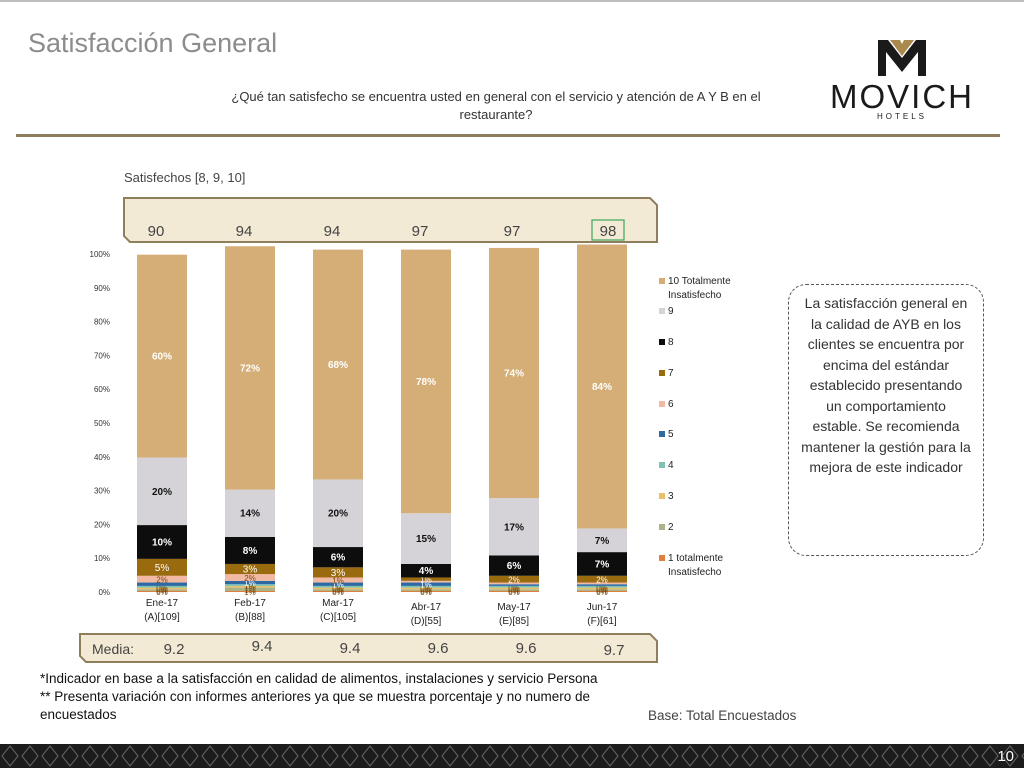 The image size is (1024, 768). Describe the element at coordinates (113, 649) in the screenshot. I see `media-label: Media:` at that location.